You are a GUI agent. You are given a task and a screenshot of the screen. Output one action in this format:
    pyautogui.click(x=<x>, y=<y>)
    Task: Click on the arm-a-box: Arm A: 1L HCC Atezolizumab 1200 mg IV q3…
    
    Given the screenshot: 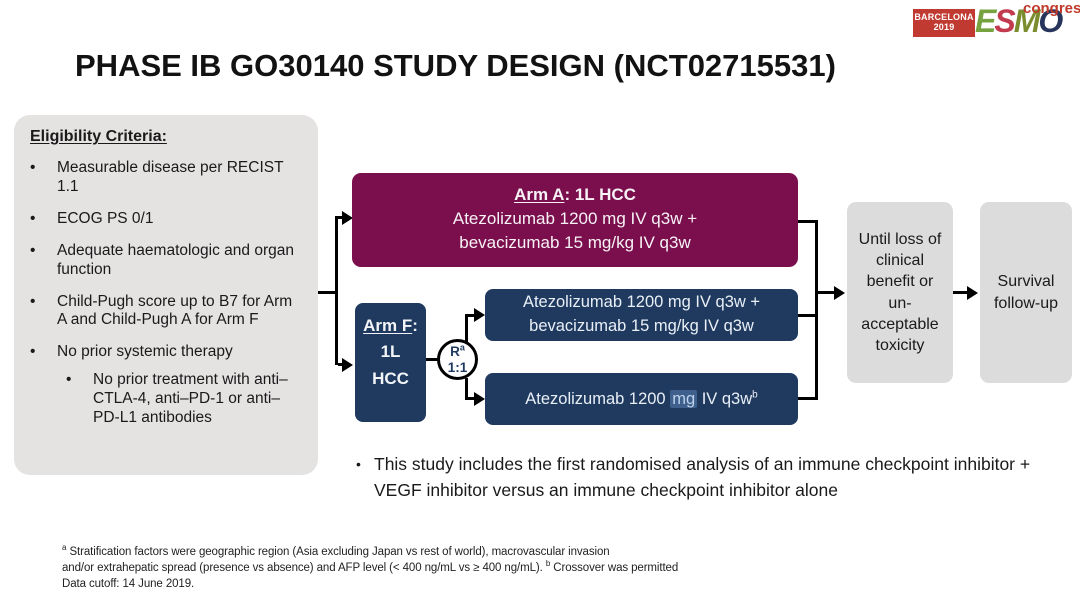 What is the action you would take?
    pyautogui.click(x=575, y=220)
    